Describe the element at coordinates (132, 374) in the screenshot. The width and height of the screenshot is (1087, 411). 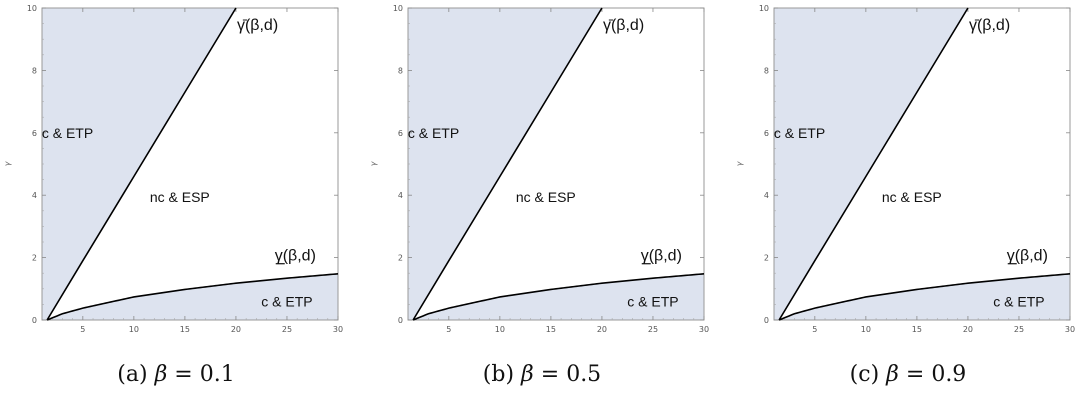
I see `caption-a-label: (a)` at that location.